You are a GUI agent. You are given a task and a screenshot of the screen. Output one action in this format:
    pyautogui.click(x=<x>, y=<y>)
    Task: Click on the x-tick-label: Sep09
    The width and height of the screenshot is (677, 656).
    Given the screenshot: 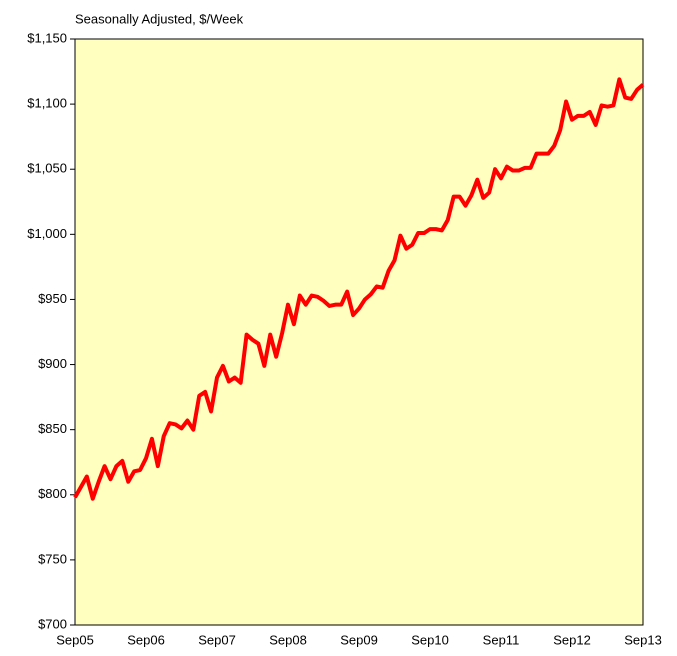 What is the action you would take?
    pyautogui.click(x=359, y=639)
    